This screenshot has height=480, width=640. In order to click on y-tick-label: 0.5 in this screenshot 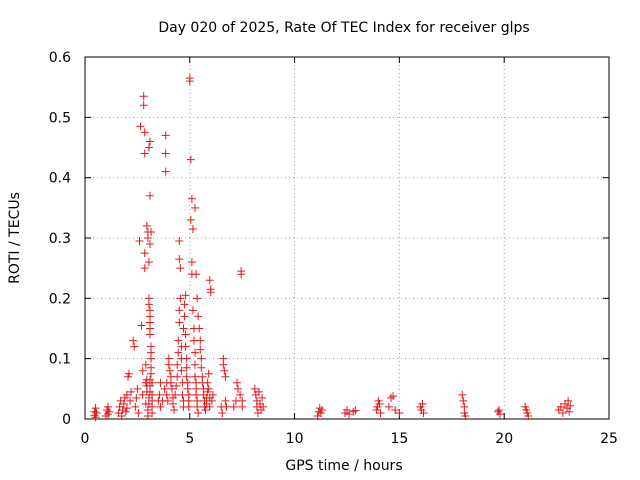, I will do `click(60, 118)`.